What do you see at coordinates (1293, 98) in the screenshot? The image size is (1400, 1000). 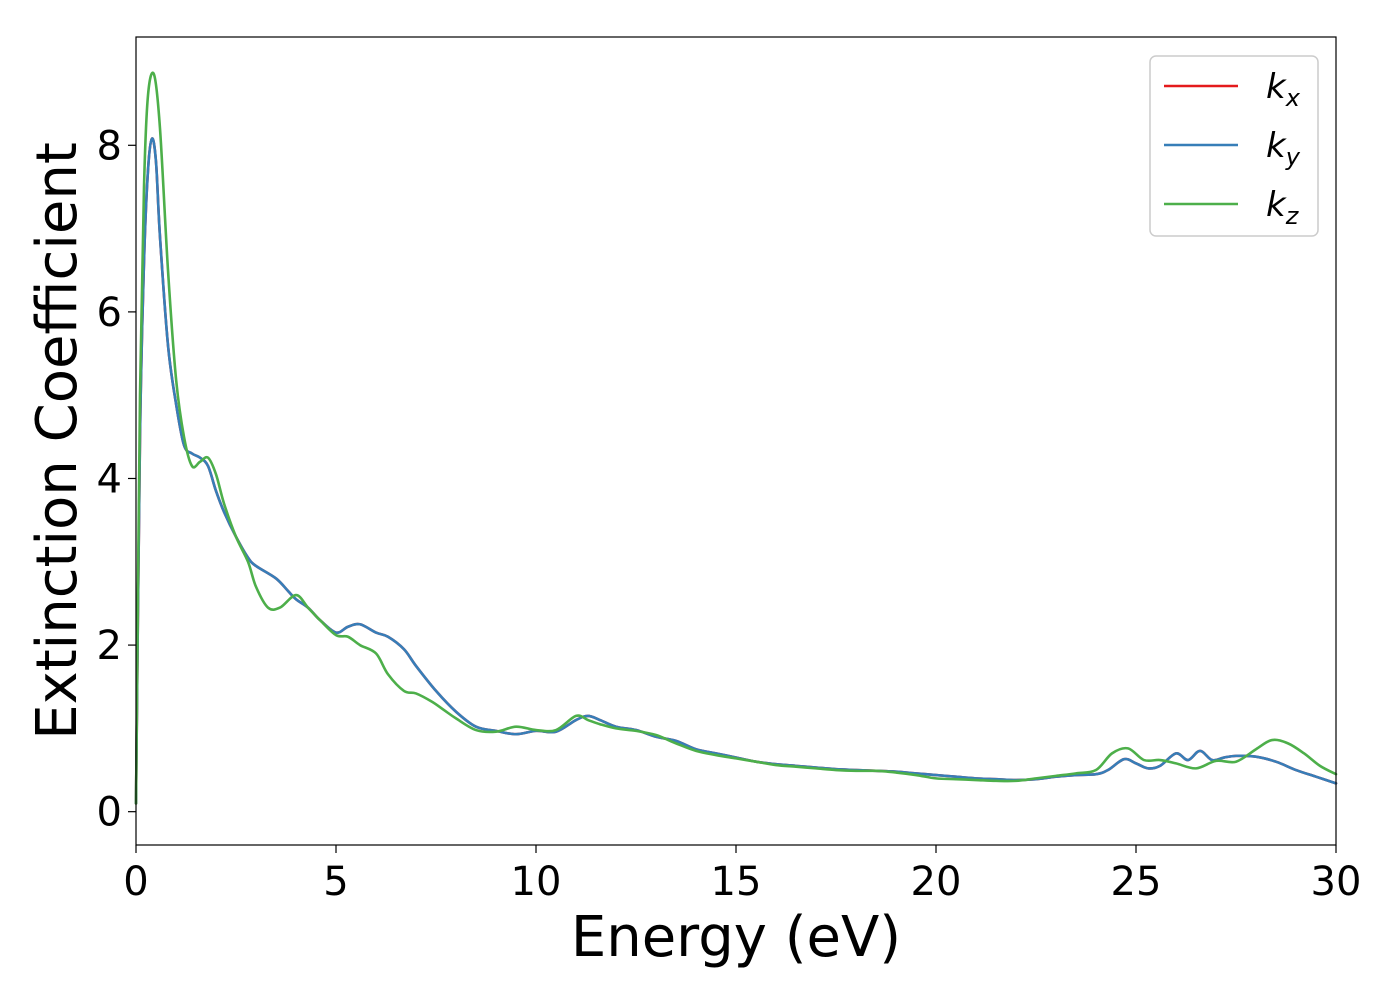 I see `legend-label-subscript: x` at bounding box center [1293, 98].